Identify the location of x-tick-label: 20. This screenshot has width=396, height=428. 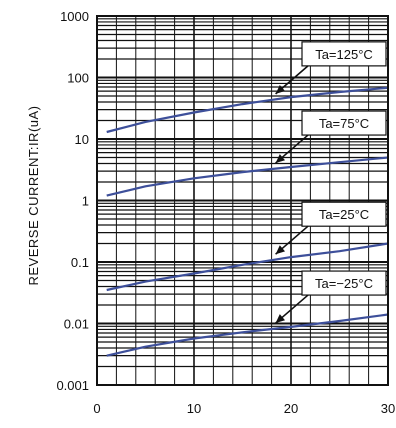
(291, 408).